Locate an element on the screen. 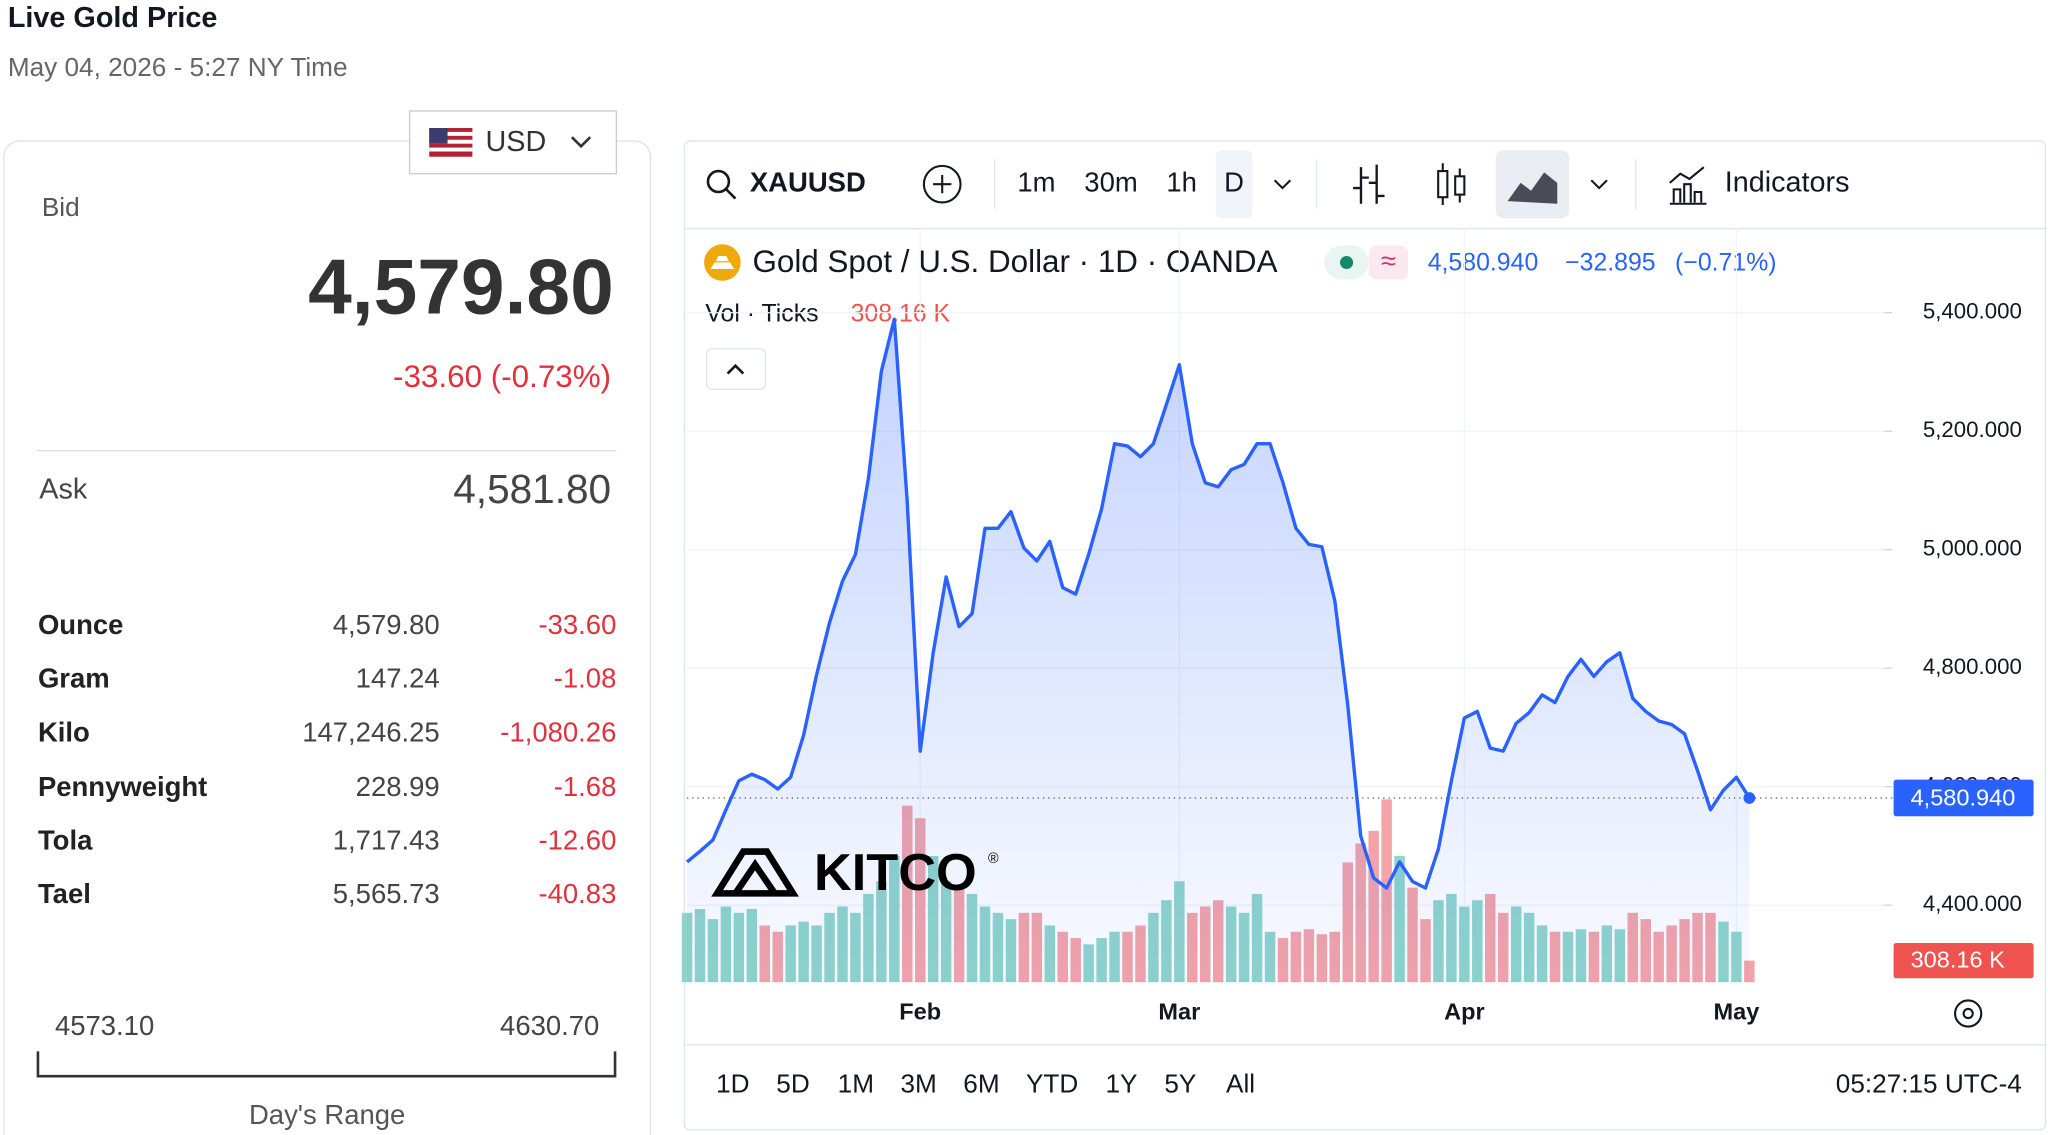  last-point is located at coordinates (1749, 798).